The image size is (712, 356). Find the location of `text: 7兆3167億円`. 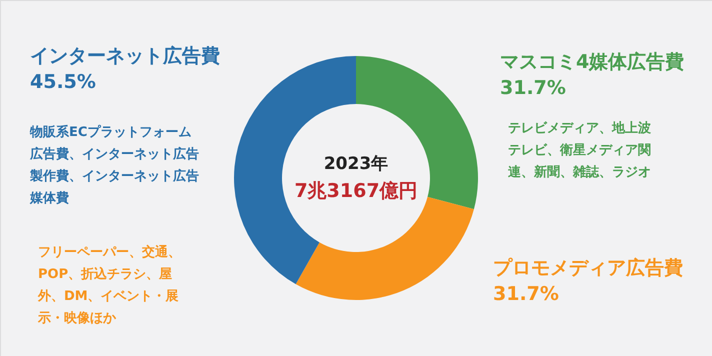

text: 7兆3167億円 is located at coordinates (356, 191).